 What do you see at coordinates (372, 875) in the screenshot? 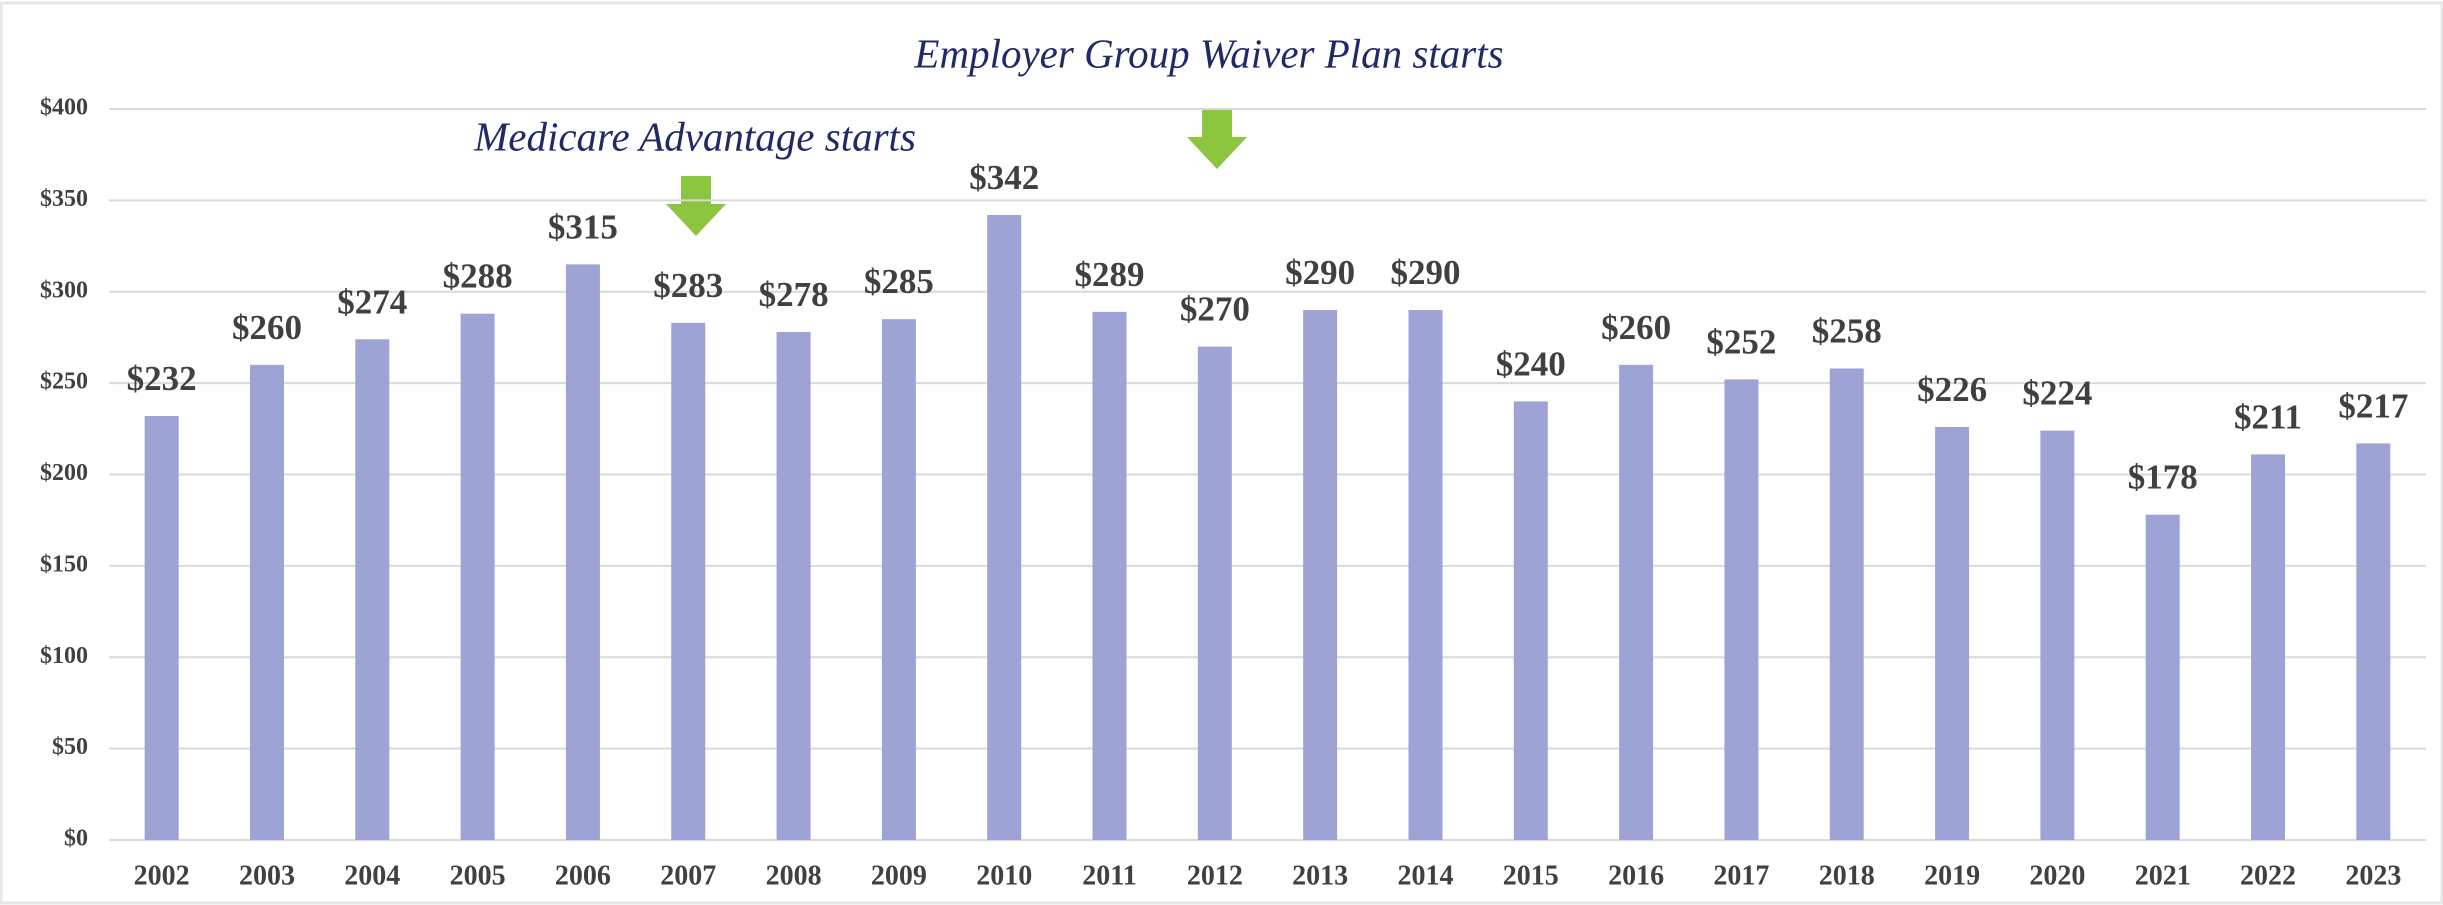
I see `x-tick-label: 2004` at bounding box center [372, 875].